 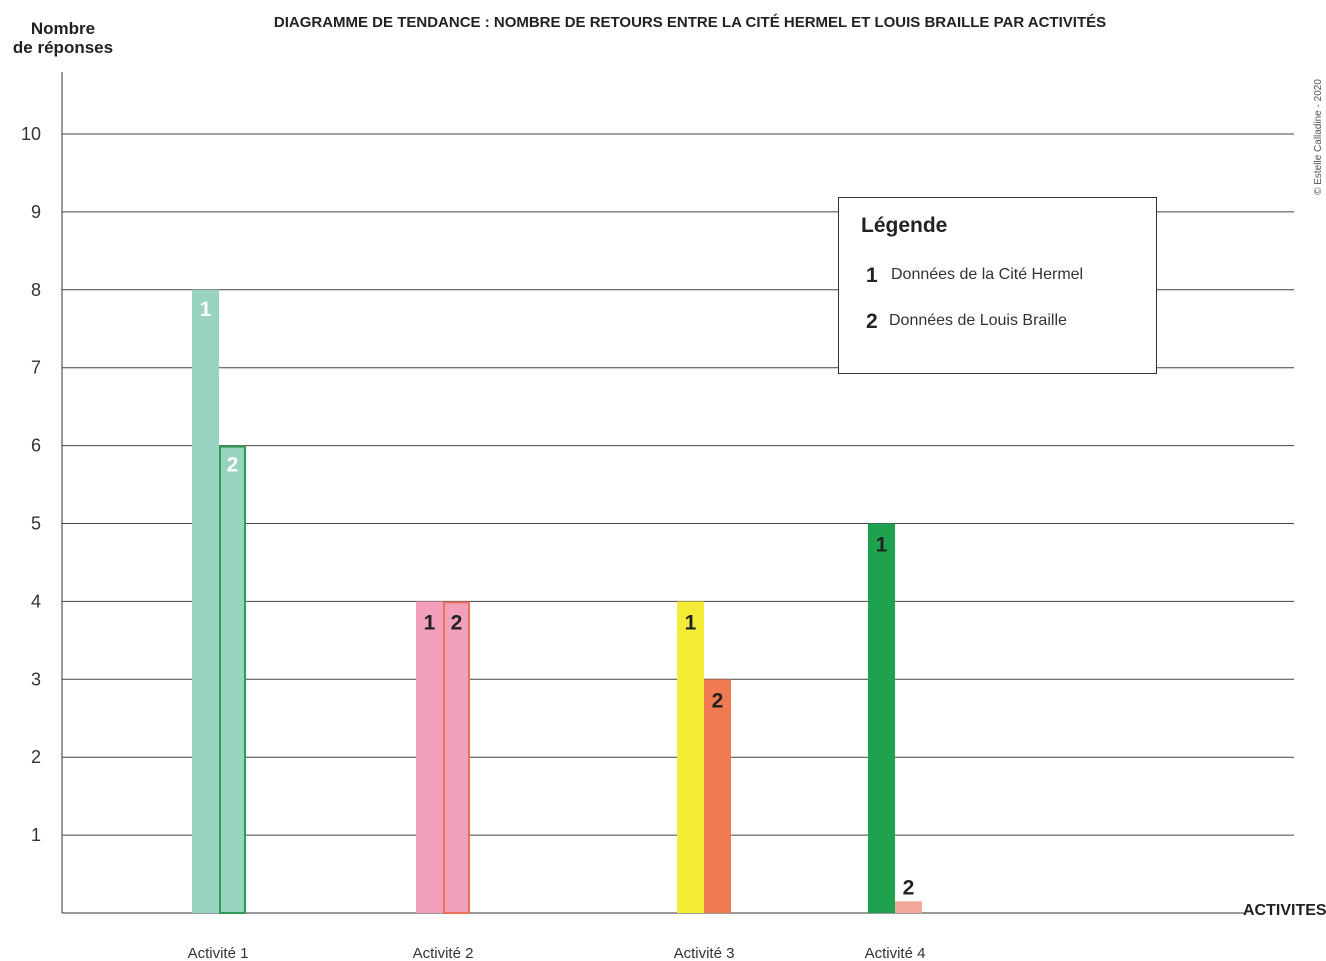 What do you see at coordinates (872, 321) in the screenshot?
I see `legend-marker-2: 2` at bounding box center [872, 321].